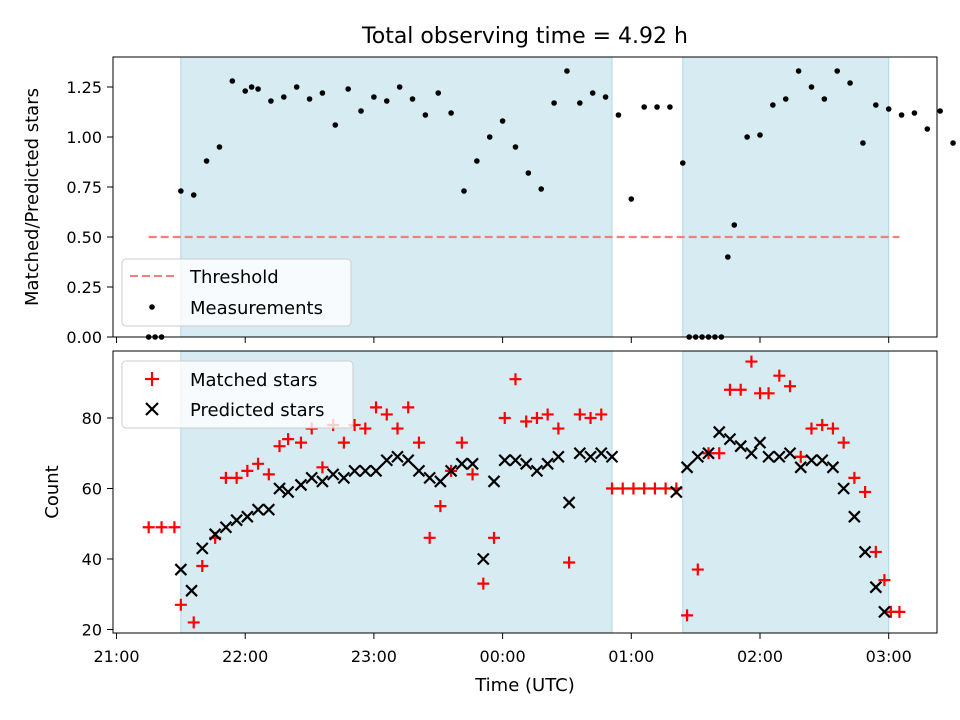 The image size is (960, 720). What do you see at coordinates (374, 656) in the screenshot?
I see `x-tick-label: 23:00` at bounding box center [374, 656].